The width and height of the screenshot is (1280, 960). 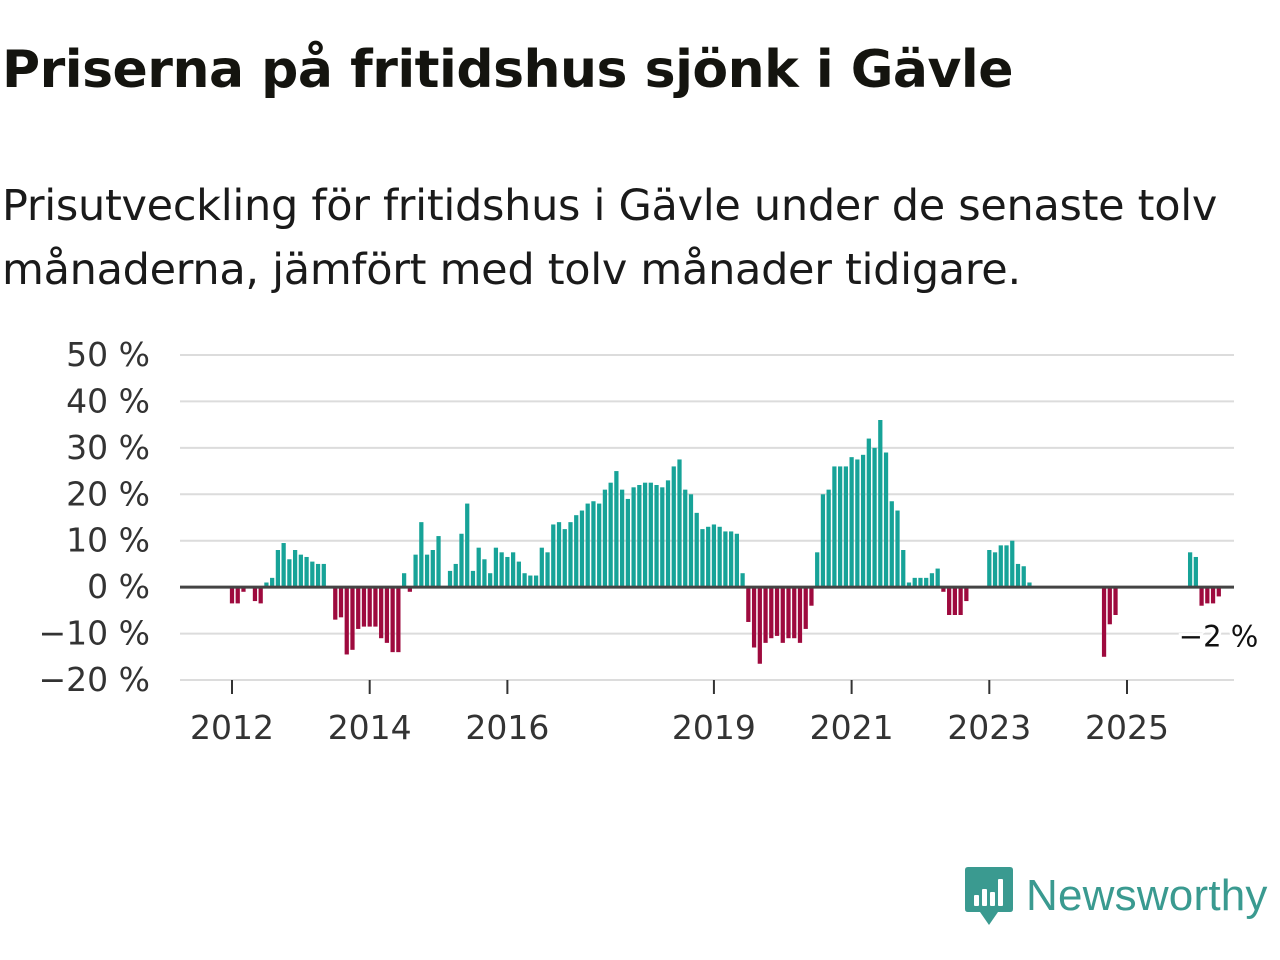 I want to click on axes, so click(x=707, y=639).